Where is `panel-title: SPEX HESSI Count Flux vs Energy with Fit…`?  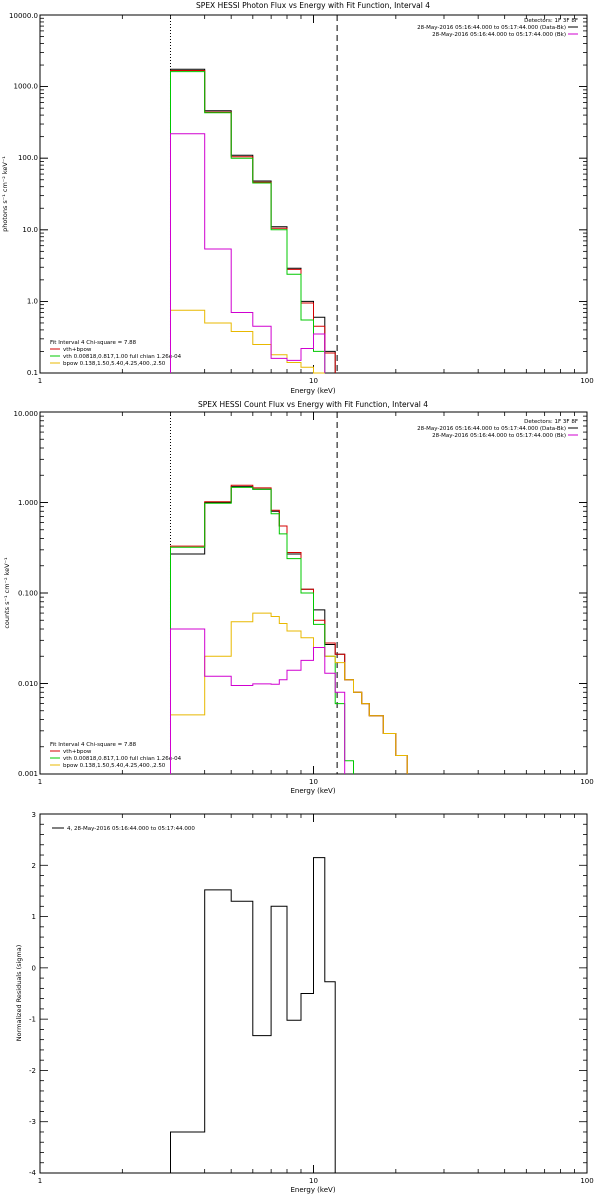
panel-title: SPEX HESSI Count Flux vs Energy with Fit… is located at coordinates (313, 404).